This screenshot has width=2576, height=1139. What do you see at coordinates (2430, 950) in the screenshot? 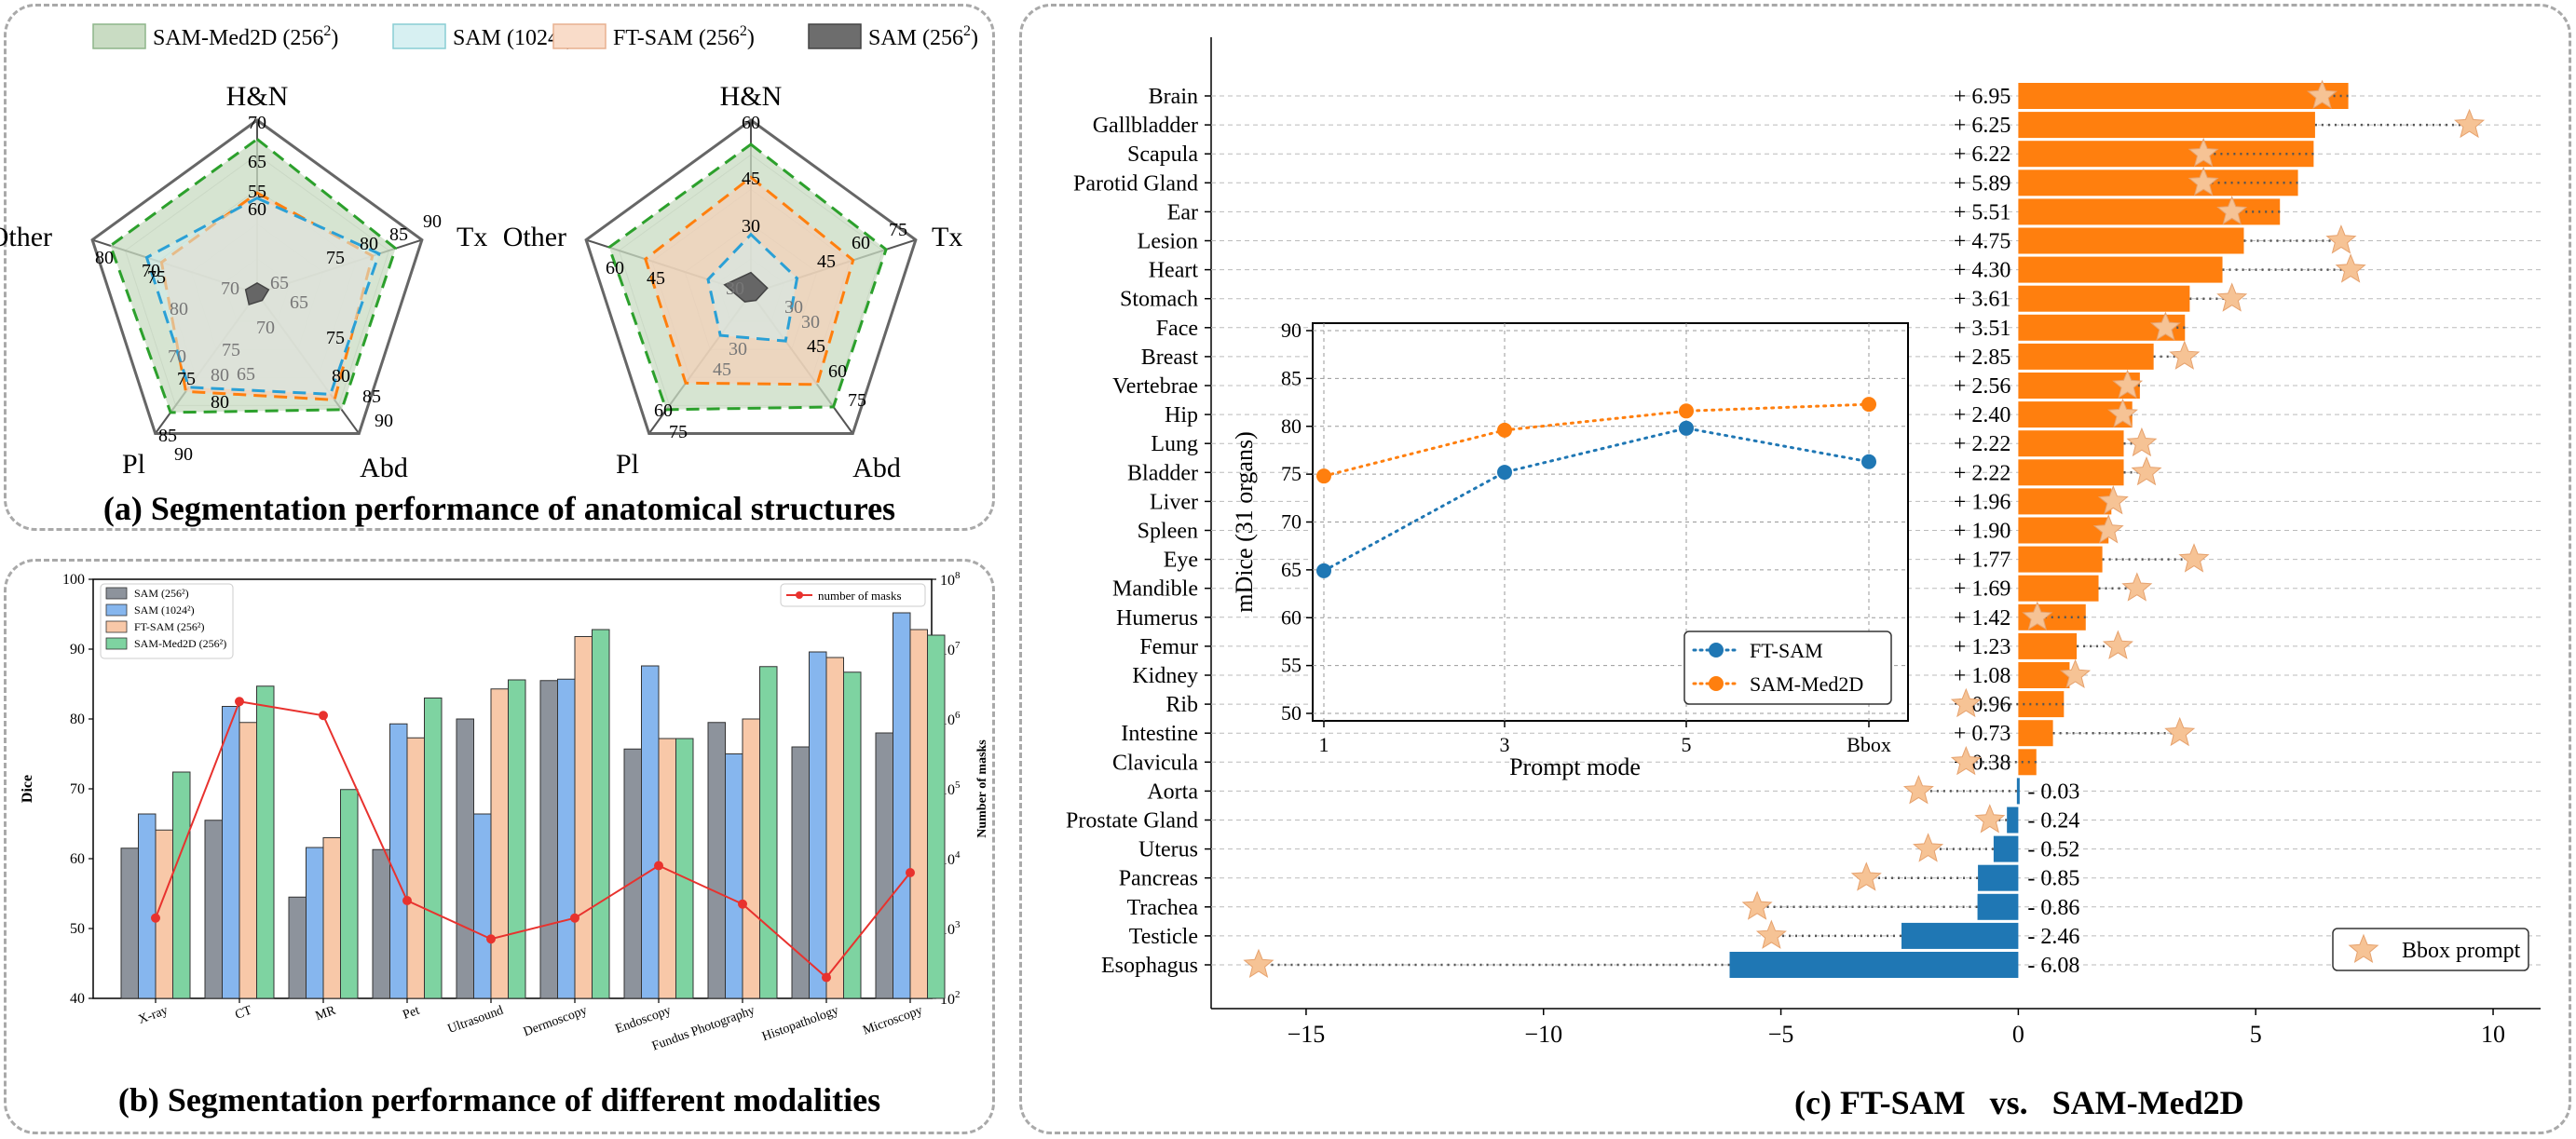
I see `diff-legend-box` at bounding box center [2430, 950].